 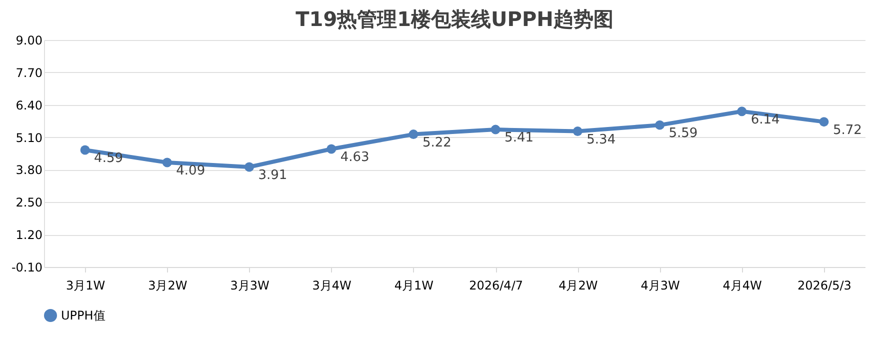 What do you see at coordinates (29, 170) in the screenshot?
I see `y-tick-label: 3.80` at bounding box center [29, 170].